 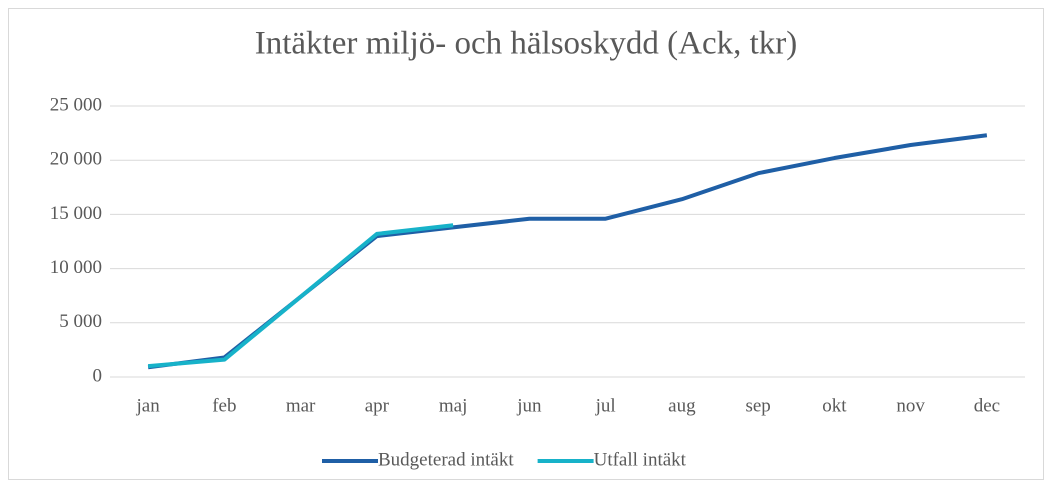 I want to click on x-tick-label: dec, so click(x=987, y=405).